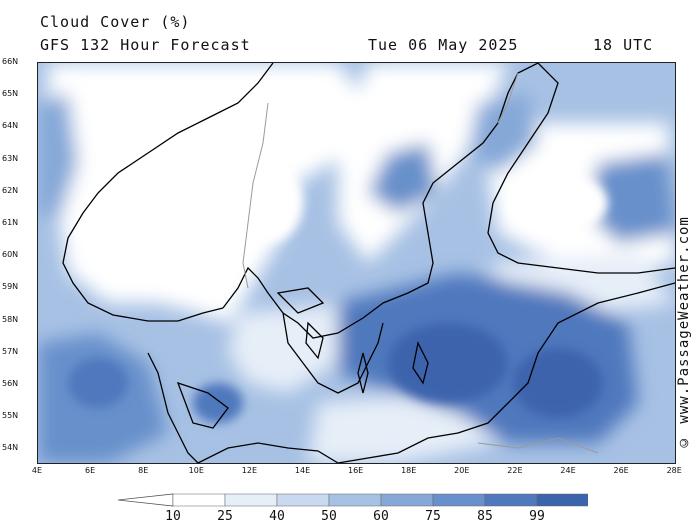 This screenshot has height=525, width=700. I want to click on lat-label: 54N, so click(10, 448).